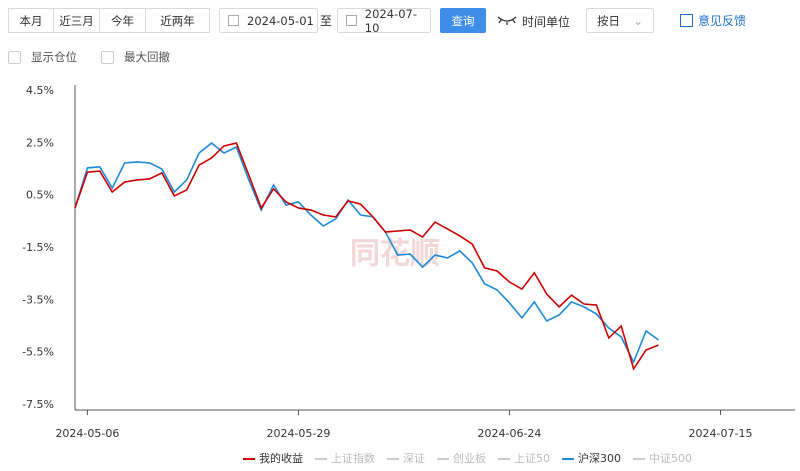 This screenshot has width=800, height=471. What do you see at coordinates (281, 458) in the screenshot?
I see `legend-label: 我的收益` at bounding box center [281, 458].